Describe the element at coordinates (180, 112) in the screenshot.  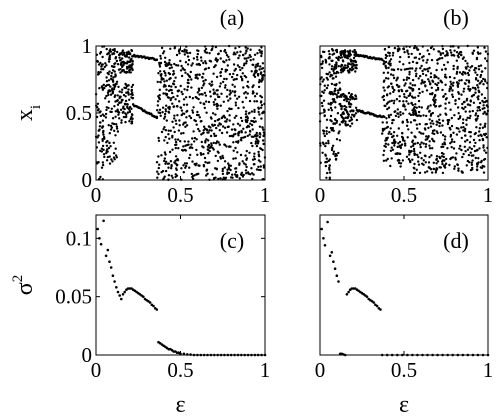
I see `data-points` at that location.